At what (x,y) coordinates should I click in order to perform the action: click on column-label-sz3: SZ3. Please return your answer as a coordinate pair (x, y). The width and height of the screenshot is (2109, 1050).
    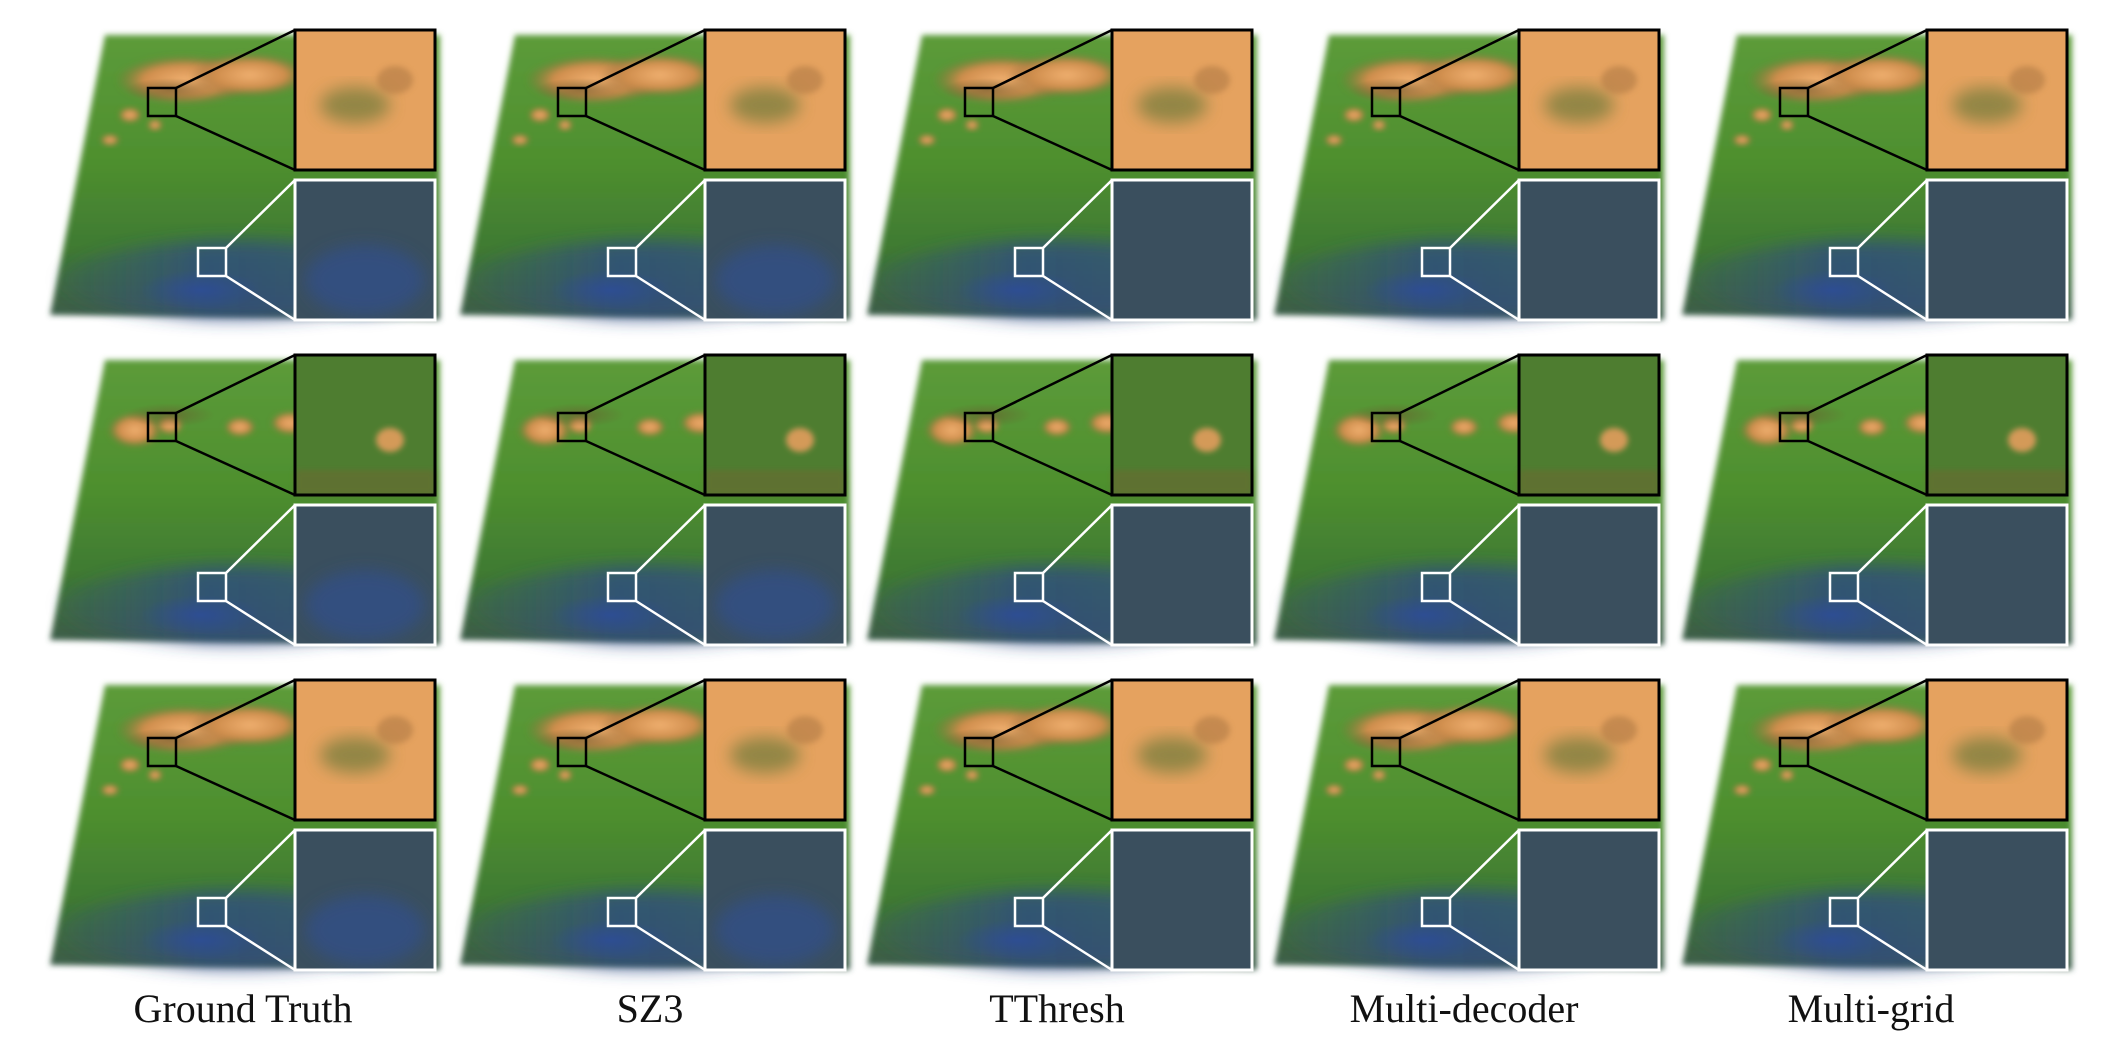
    Looking at the image, I should click on (650, 1008).